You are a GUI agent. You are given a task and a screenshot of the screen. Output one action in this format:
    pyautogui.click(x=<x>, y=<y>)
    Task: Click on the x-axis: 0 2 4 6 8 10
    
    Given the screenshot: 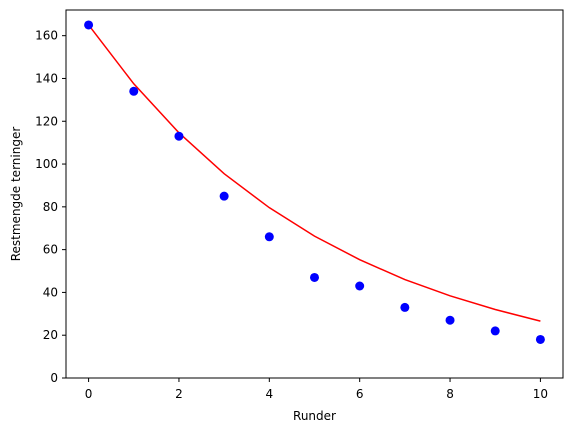 What is the action you would take?
    pyautogui.click(x=316, y=389)
    